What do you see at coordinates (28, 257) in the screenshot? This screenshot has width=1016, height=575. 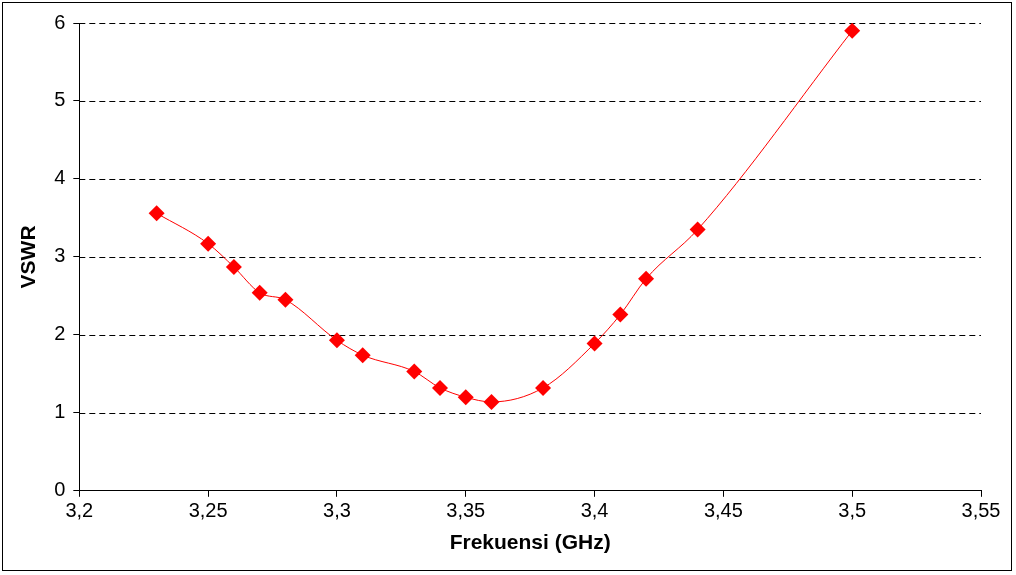 I see `y-axis-title: VSWR` at bounding box center [28, 257].